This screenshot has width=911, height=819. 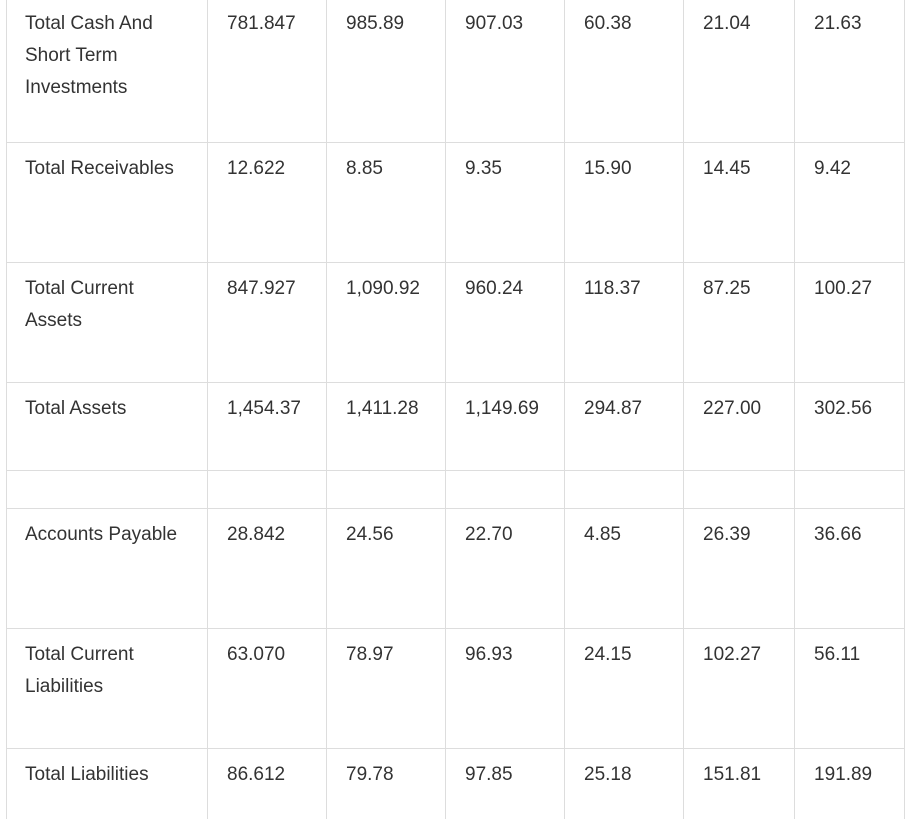 What do you see at coordinates (850, 323) in the screenshot?
I see `value-cell: 100.27` at bounding box center [850, 323].